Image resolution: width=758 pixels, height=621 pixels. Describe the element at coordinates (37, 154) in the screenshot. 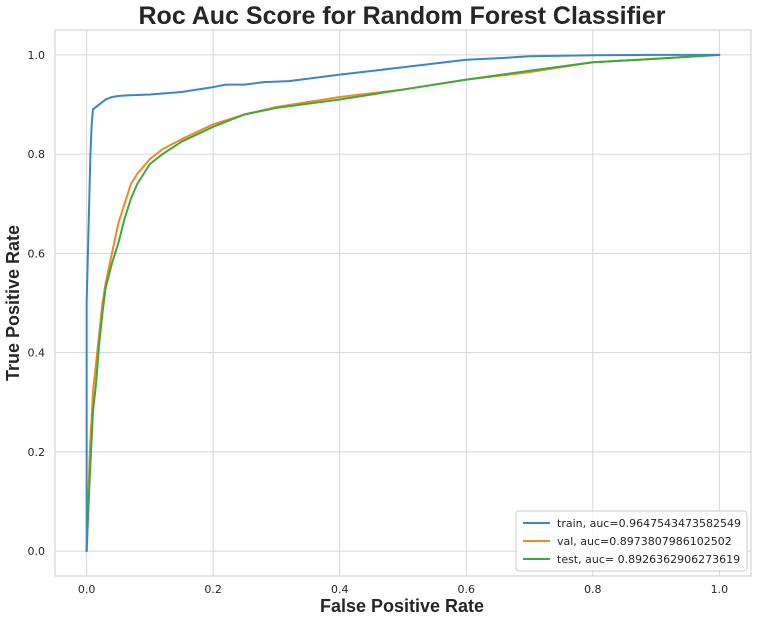

I see `y-tick-label: 0.8` at that location.